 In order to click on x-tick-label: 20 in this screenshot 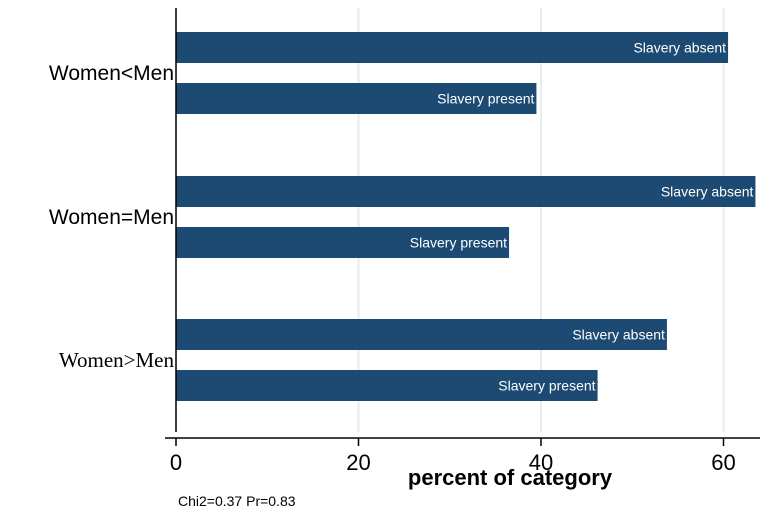, I will do `click(358, 462)`.